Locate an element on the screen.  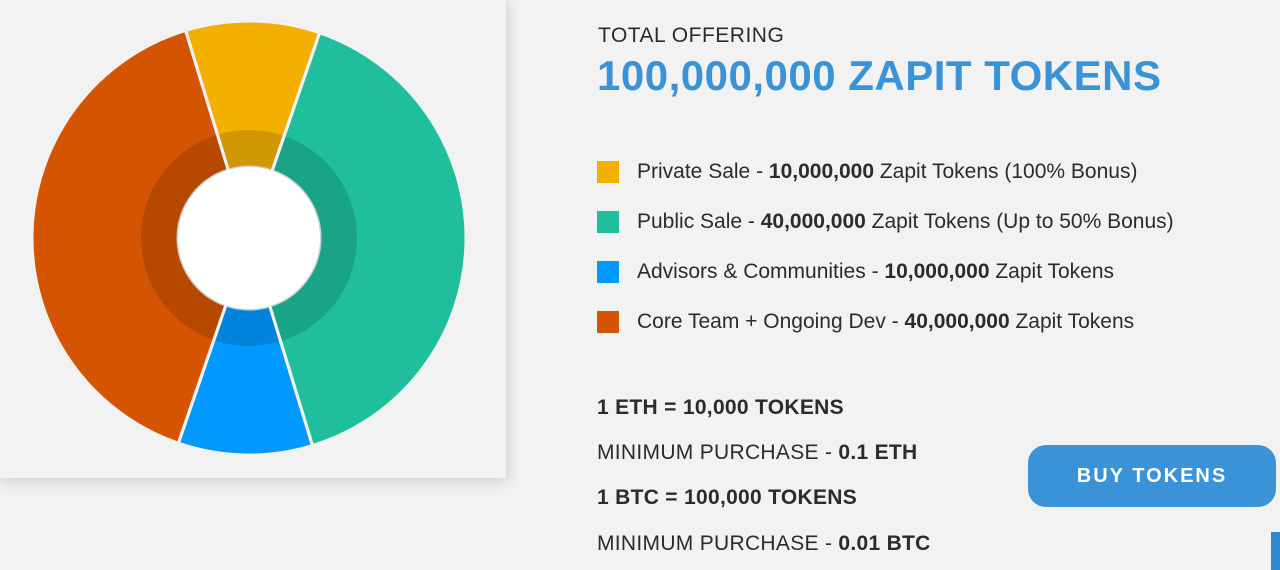
btc-rate: 1 BTC = 100,000 TOKENS is located at coordinates (727, 497).